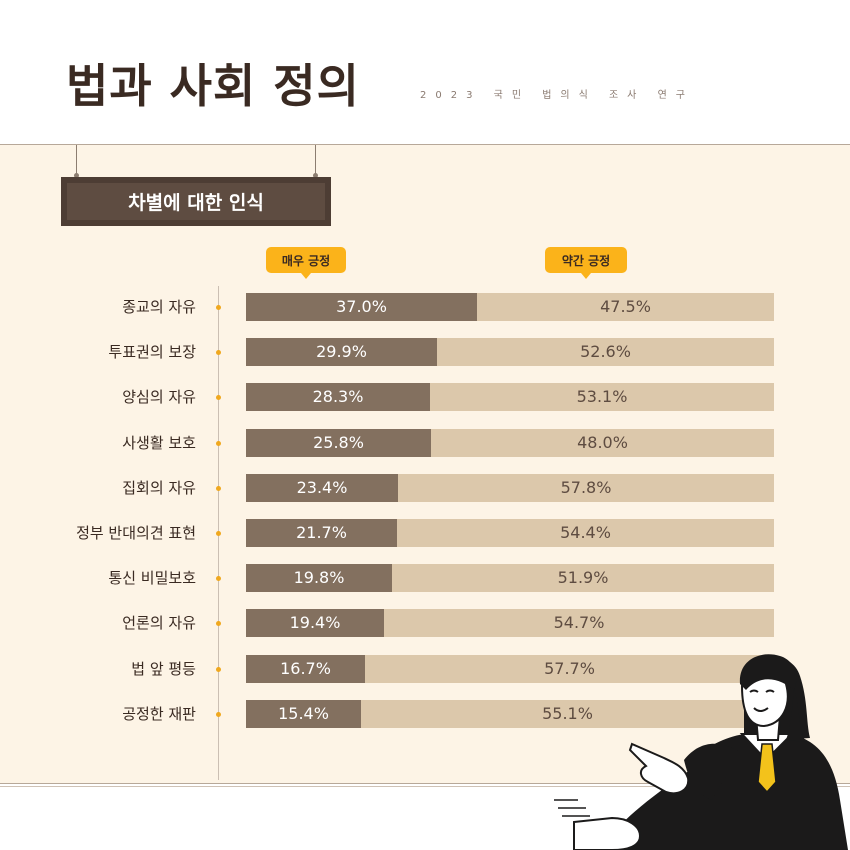 This screenshot has width=850, height=850. I want to click on value-label-weak: 51.9%, so click(583, 578).